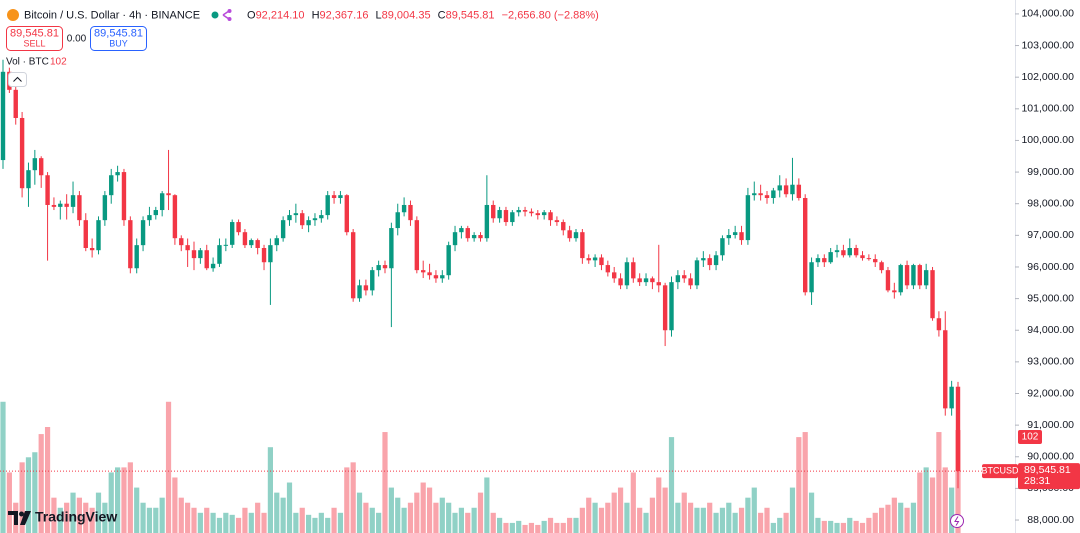 The image size is (1080, 533). I want to click on y-tick-label: 97,000.00, so click(1050, 235).